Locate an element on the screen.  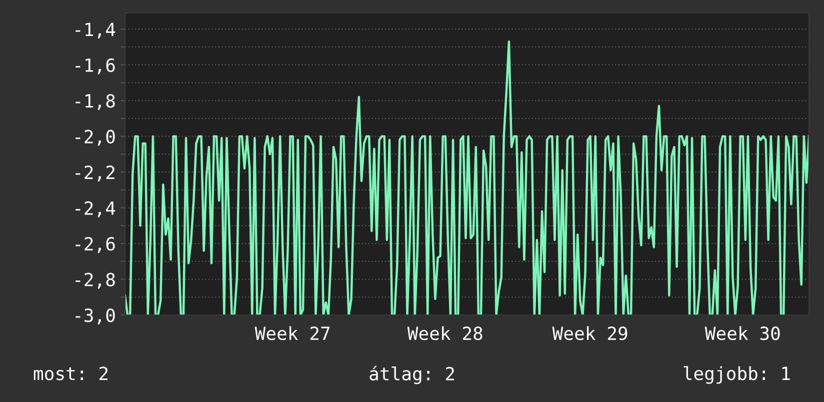
y-tick-label: -2,2 is located at coordinates (95, 174).